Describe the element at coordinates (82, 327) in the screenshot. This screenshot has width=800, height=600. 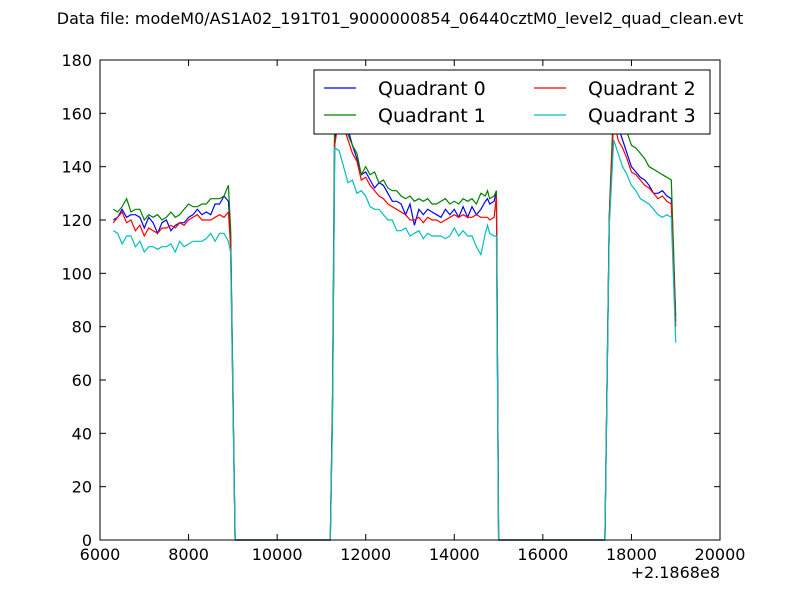
I see `y-tick-label: 80` at that location.